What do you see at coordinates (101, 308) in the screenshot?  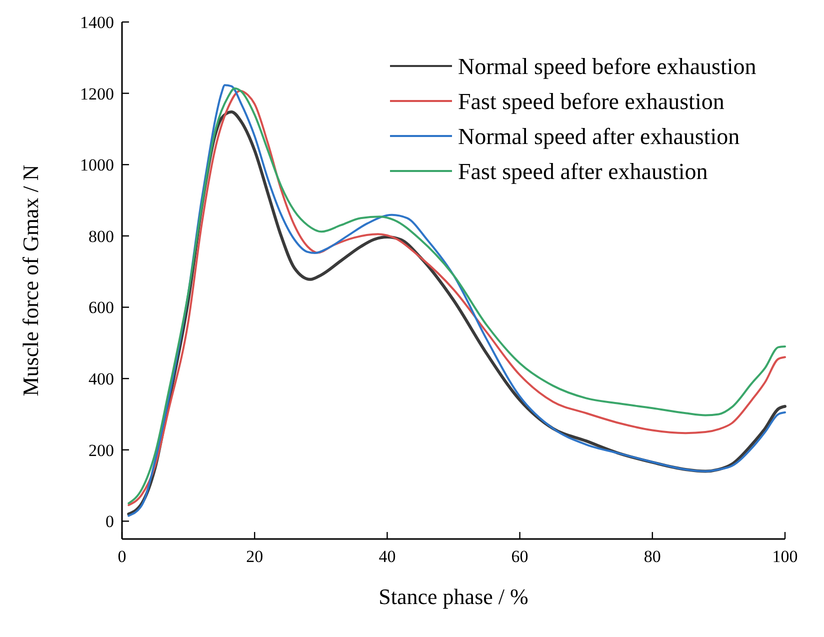 I see `y-tick-label: 600` at bounding box center [101, 308].